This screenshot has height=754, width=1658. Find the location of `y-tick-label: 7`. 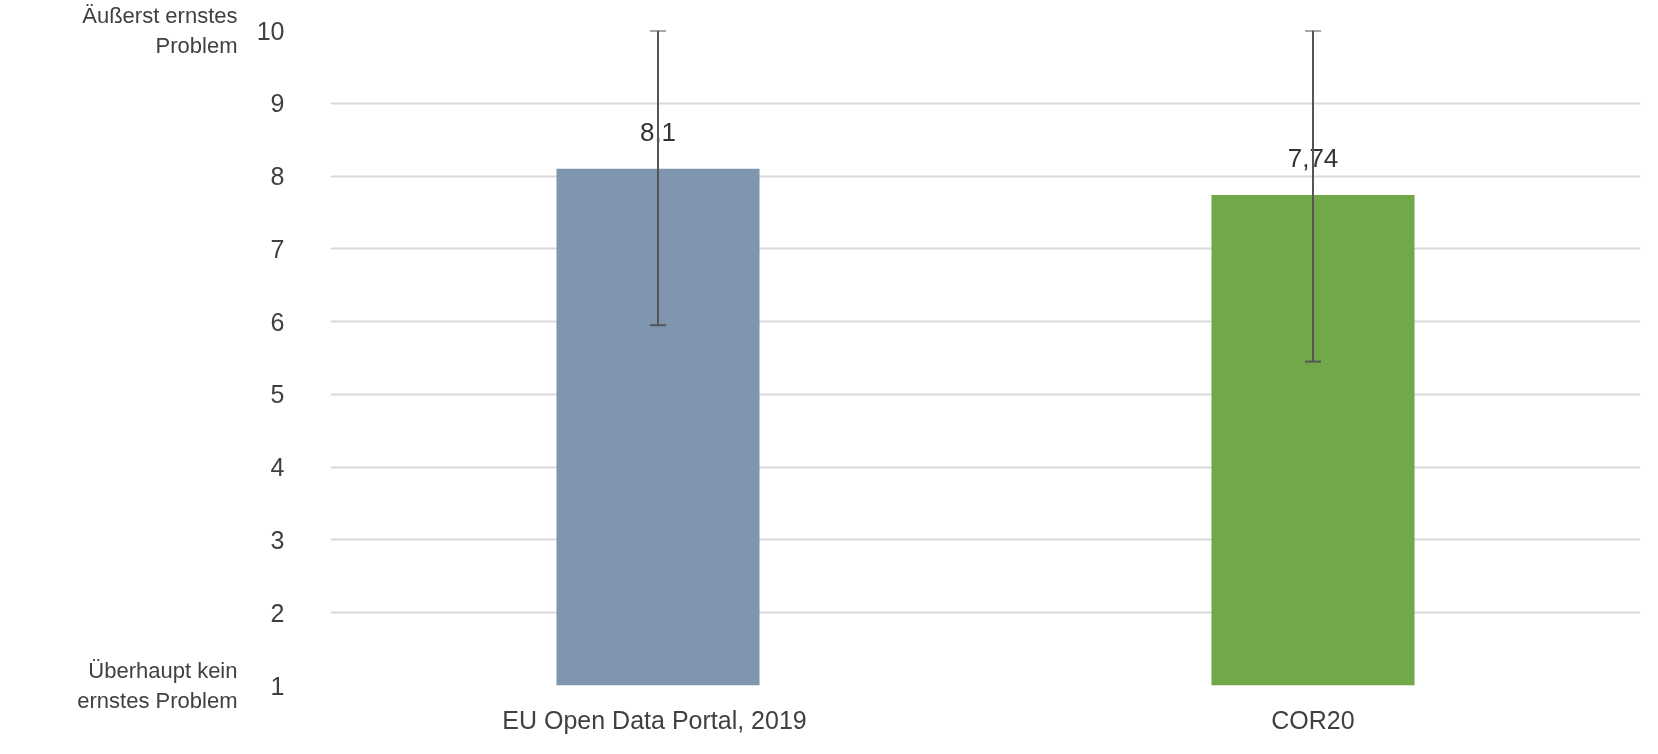

y-tick-label: 7 is located at coordinates (277, 248).